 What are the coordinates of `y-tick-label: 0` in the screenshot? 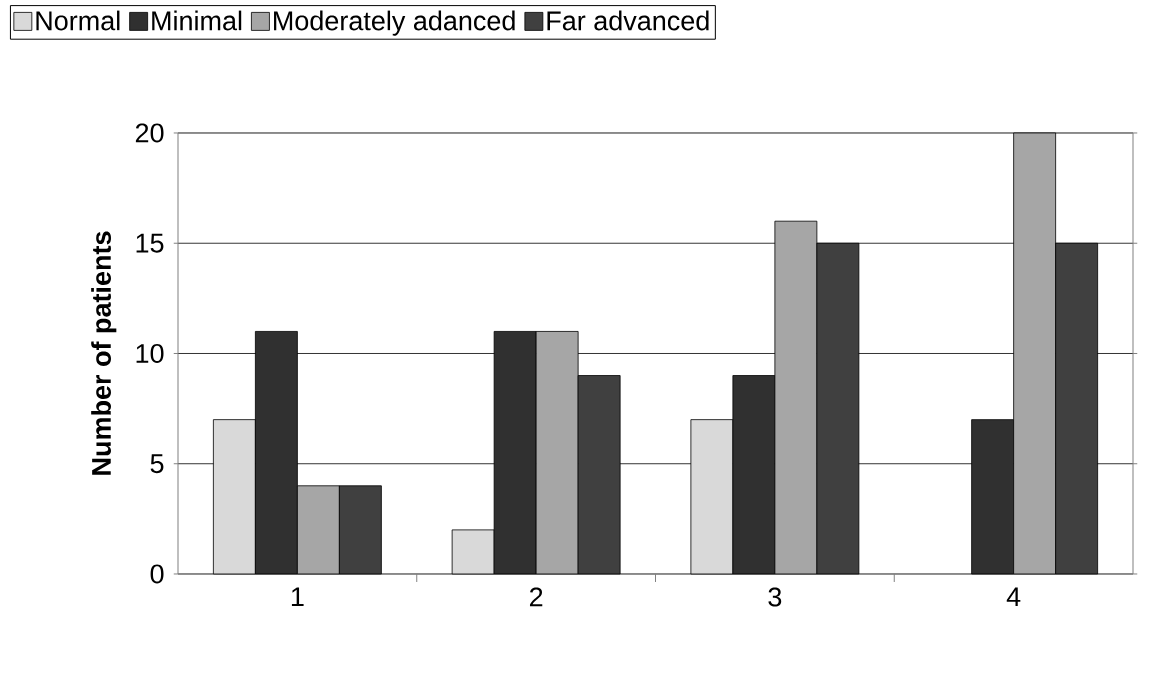 It's located at (157, 574).